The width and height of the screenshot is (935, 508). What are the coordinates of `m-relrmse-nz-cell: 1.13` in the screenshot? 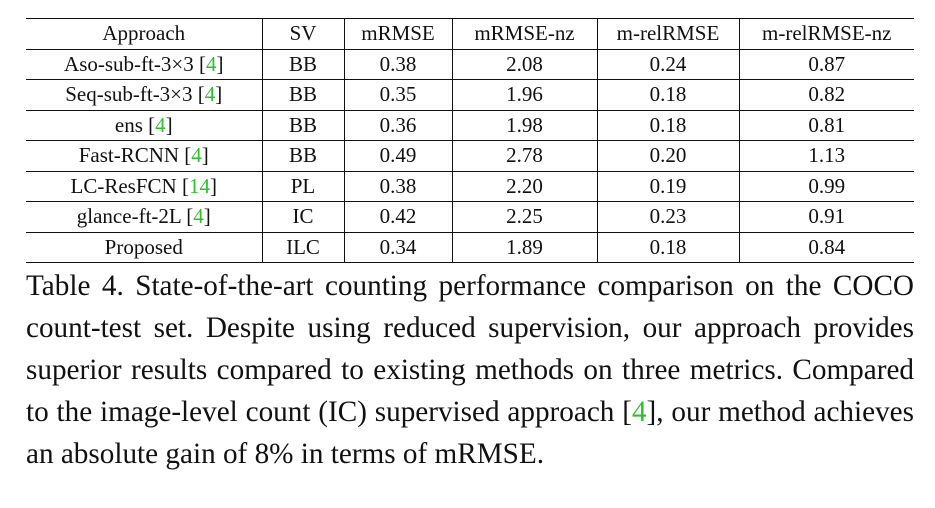 It's located at (826, 156).